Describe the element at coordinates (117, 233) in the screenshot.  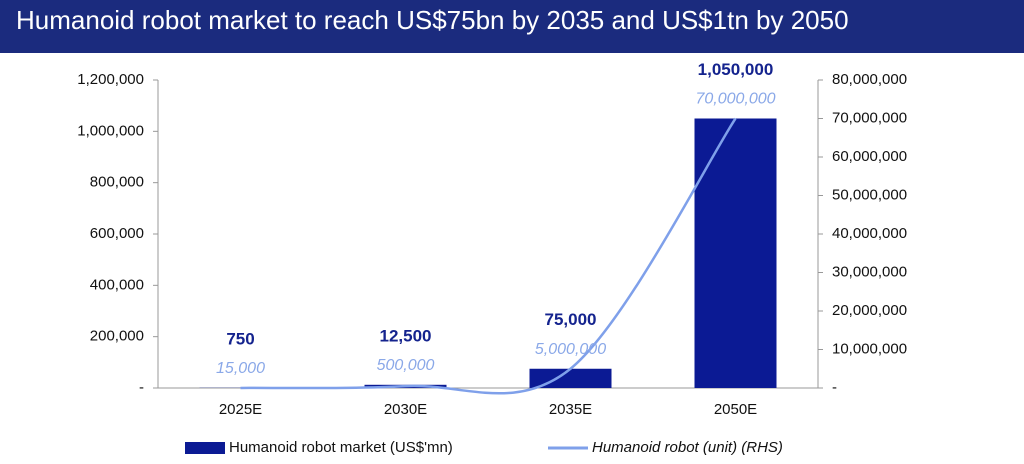
I see `y-tick-label: 600,000` at that location.